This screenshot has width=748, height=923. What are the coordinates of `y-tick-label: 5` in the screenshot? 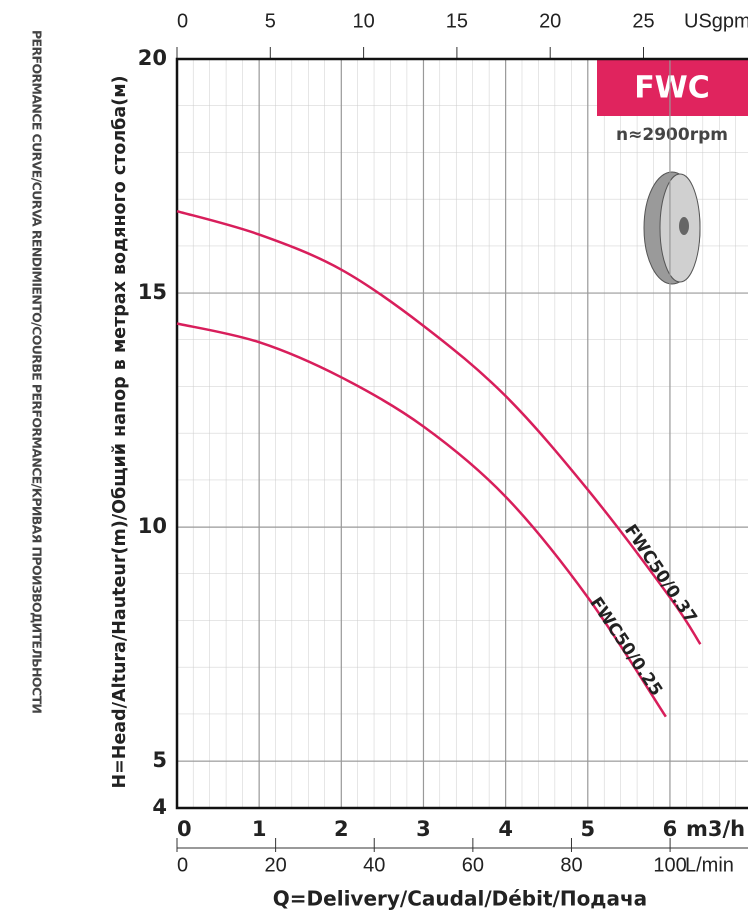 It's located at (159, 760).